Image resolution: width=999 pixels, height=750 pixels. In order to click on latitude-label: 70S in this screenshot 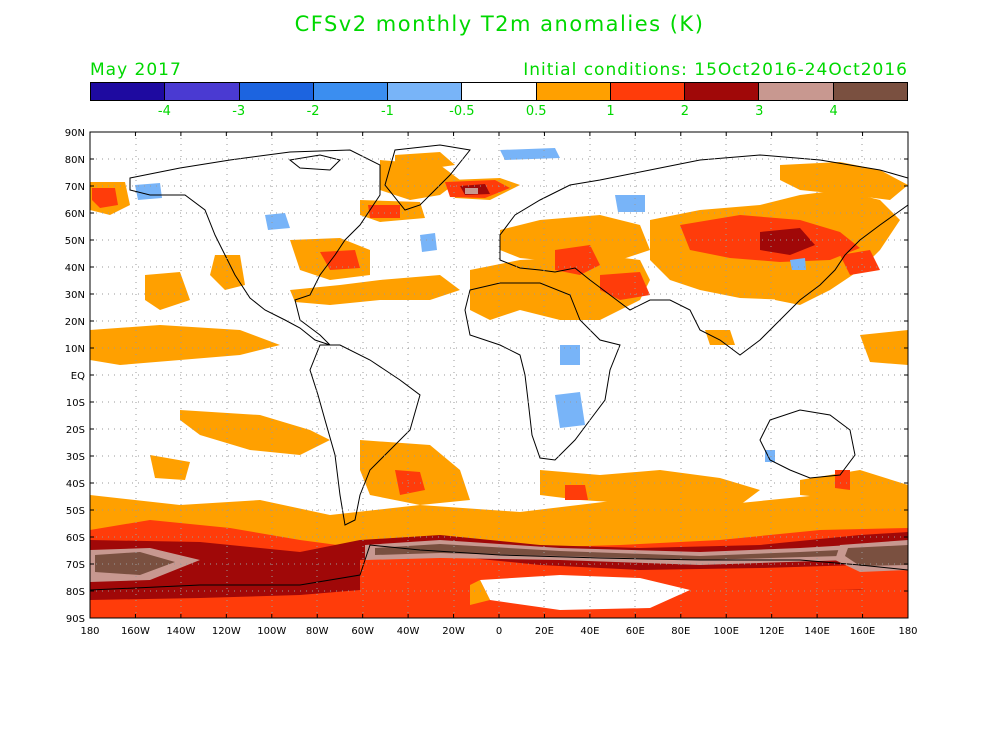, I will do `click(75, 565)`.